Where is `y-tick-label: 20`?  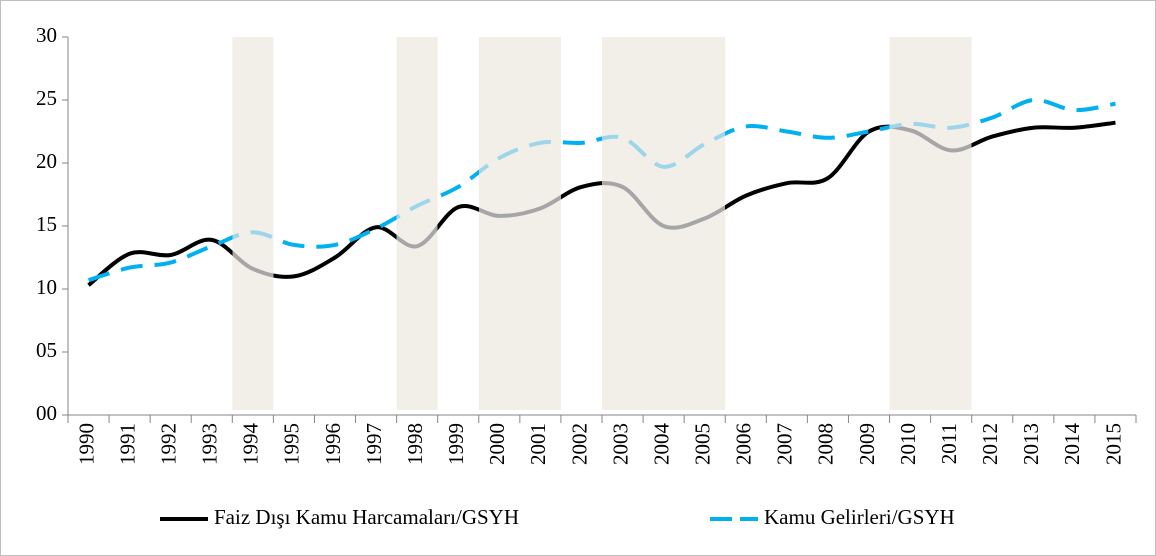 y-tick-label: 20 is located at coordinates (46, 161).